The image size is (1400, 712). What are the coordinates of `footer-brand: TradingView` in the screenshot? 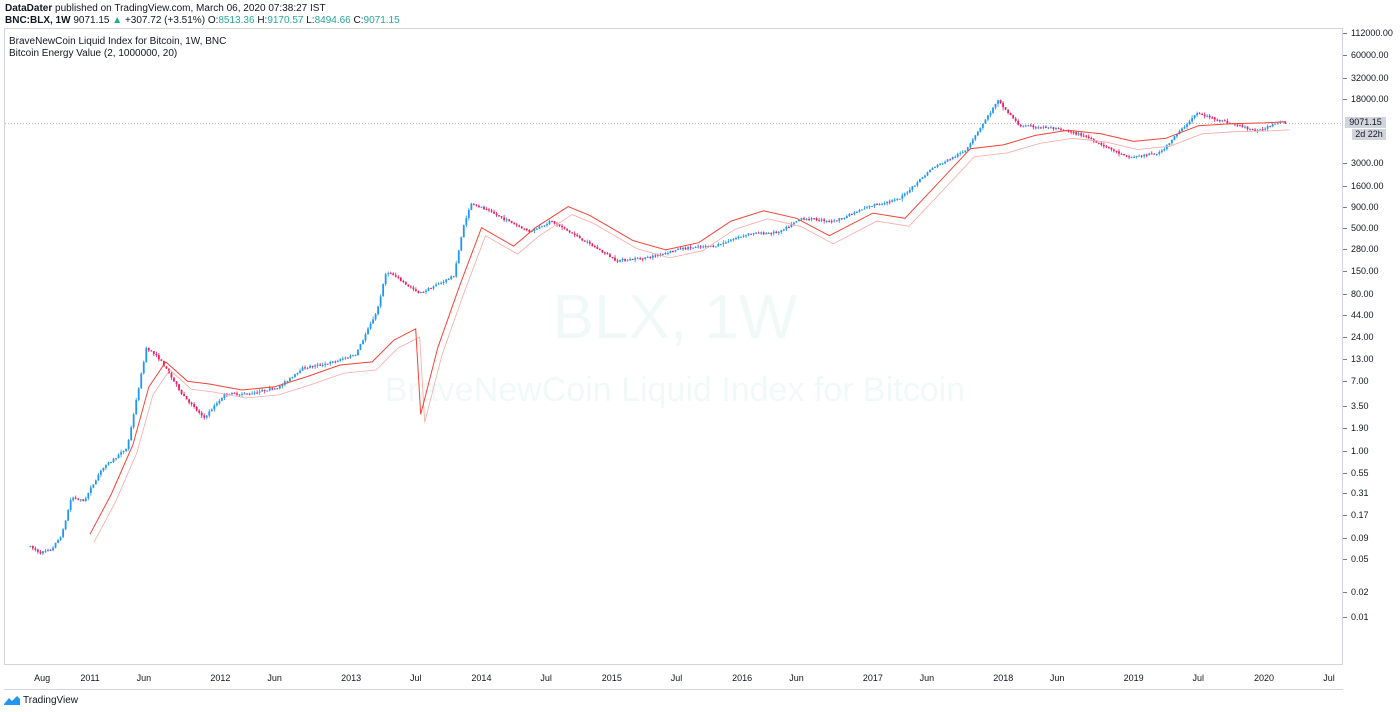 It's located at (51, 700).